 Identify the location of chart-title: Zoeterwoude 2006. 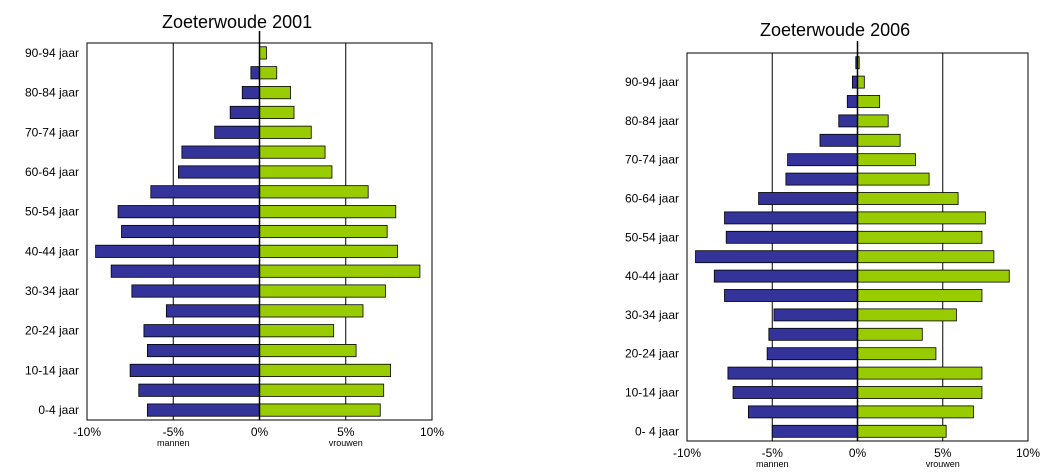
(835, 30).